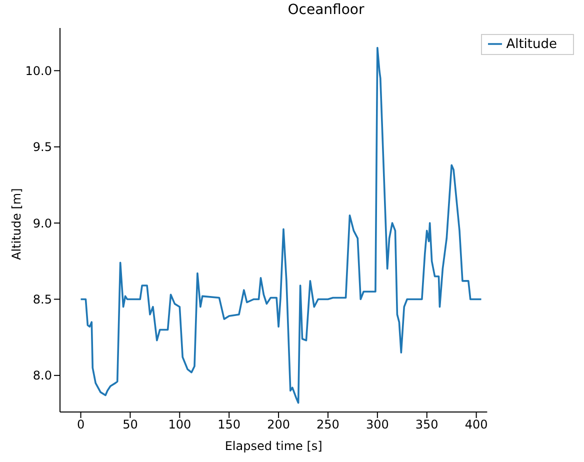  Describe the element at coordinates (130, 425) in the screenshot. I see `x-tick-label: 50` at that location.